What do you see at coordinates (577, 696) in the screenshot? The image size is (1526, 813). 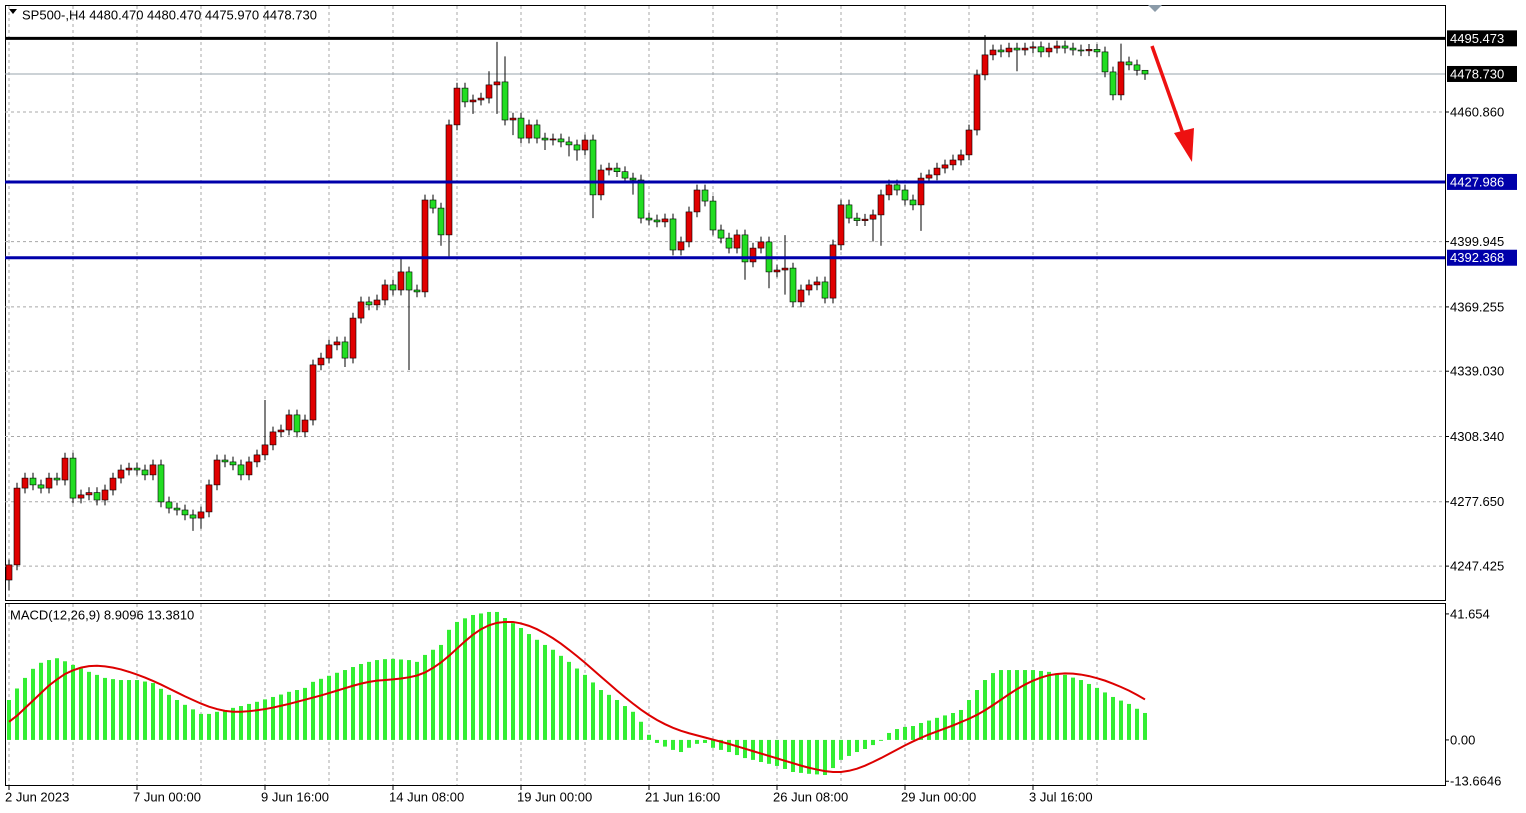 I see `signal-line` at bounding box center [577, 696].